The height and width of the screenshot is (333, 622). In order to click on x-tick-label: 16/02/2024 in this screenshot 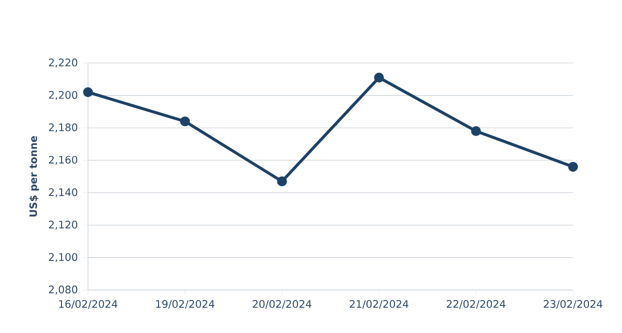, I will do `click(88, 304)`.